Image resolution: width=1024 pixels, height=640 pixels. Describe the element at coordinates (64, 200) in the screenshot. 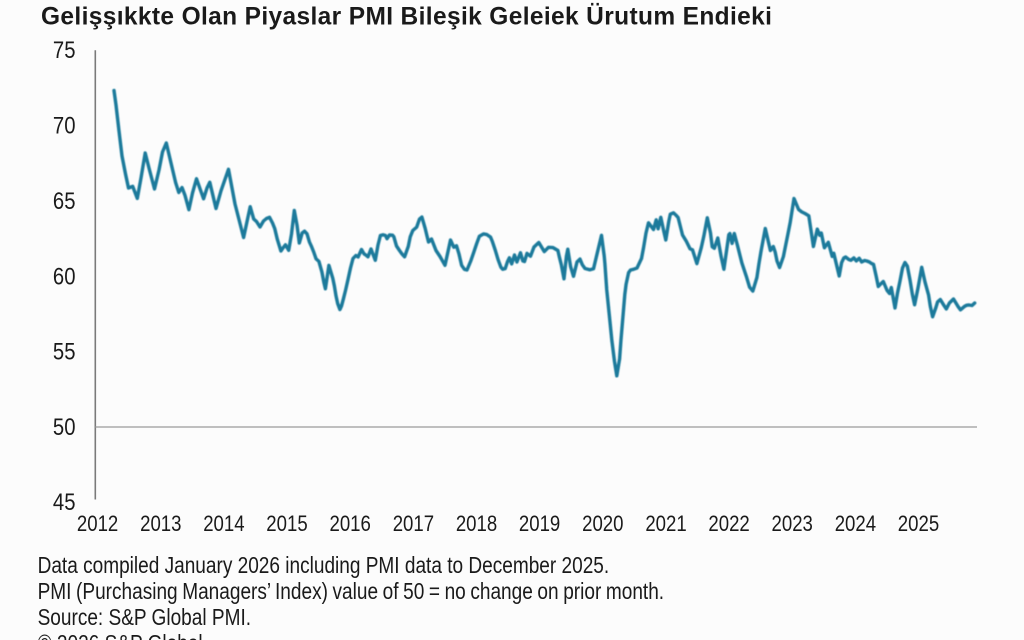

I see `svg-text: 65` at that location.